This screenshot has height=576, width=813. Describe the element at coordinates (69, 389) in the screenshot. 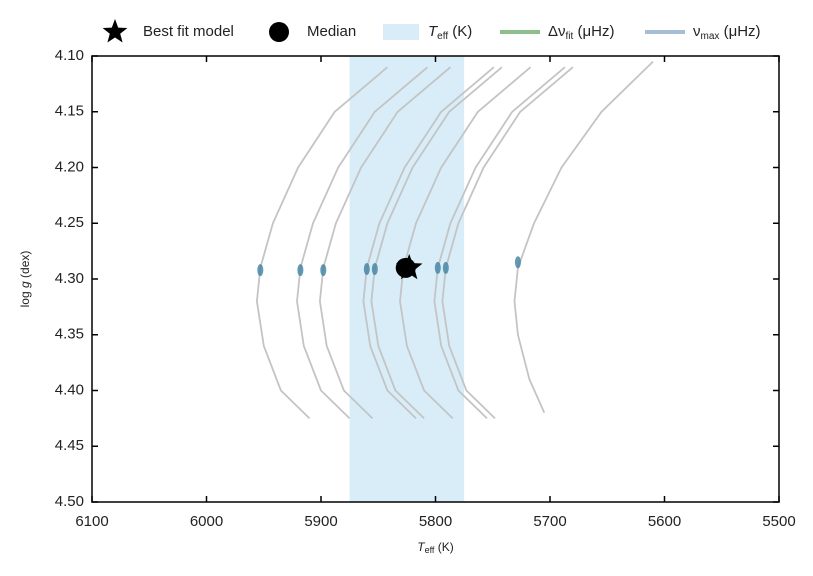

I see `y-tick-label: 4.40` at that location.